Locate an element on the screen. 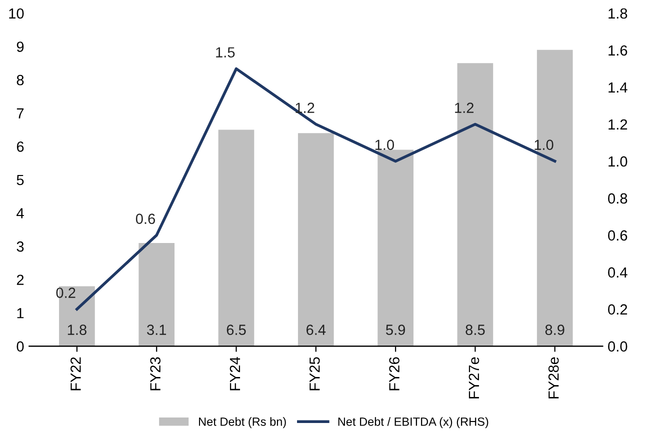 This screenshot has height=441, width=648. y2-tick-label: 1.4 is located at coordinates (618, 87).